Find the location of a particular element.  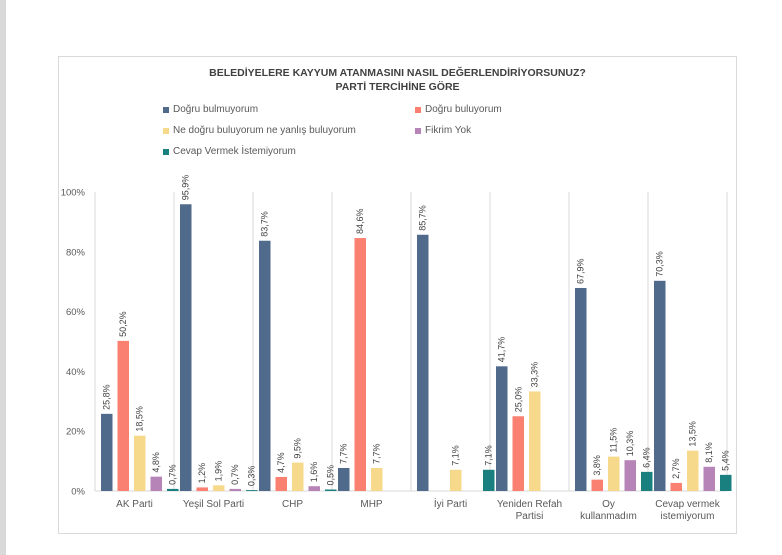

legend-label: Doğru buluyorum is located at coordinates (463, 109).